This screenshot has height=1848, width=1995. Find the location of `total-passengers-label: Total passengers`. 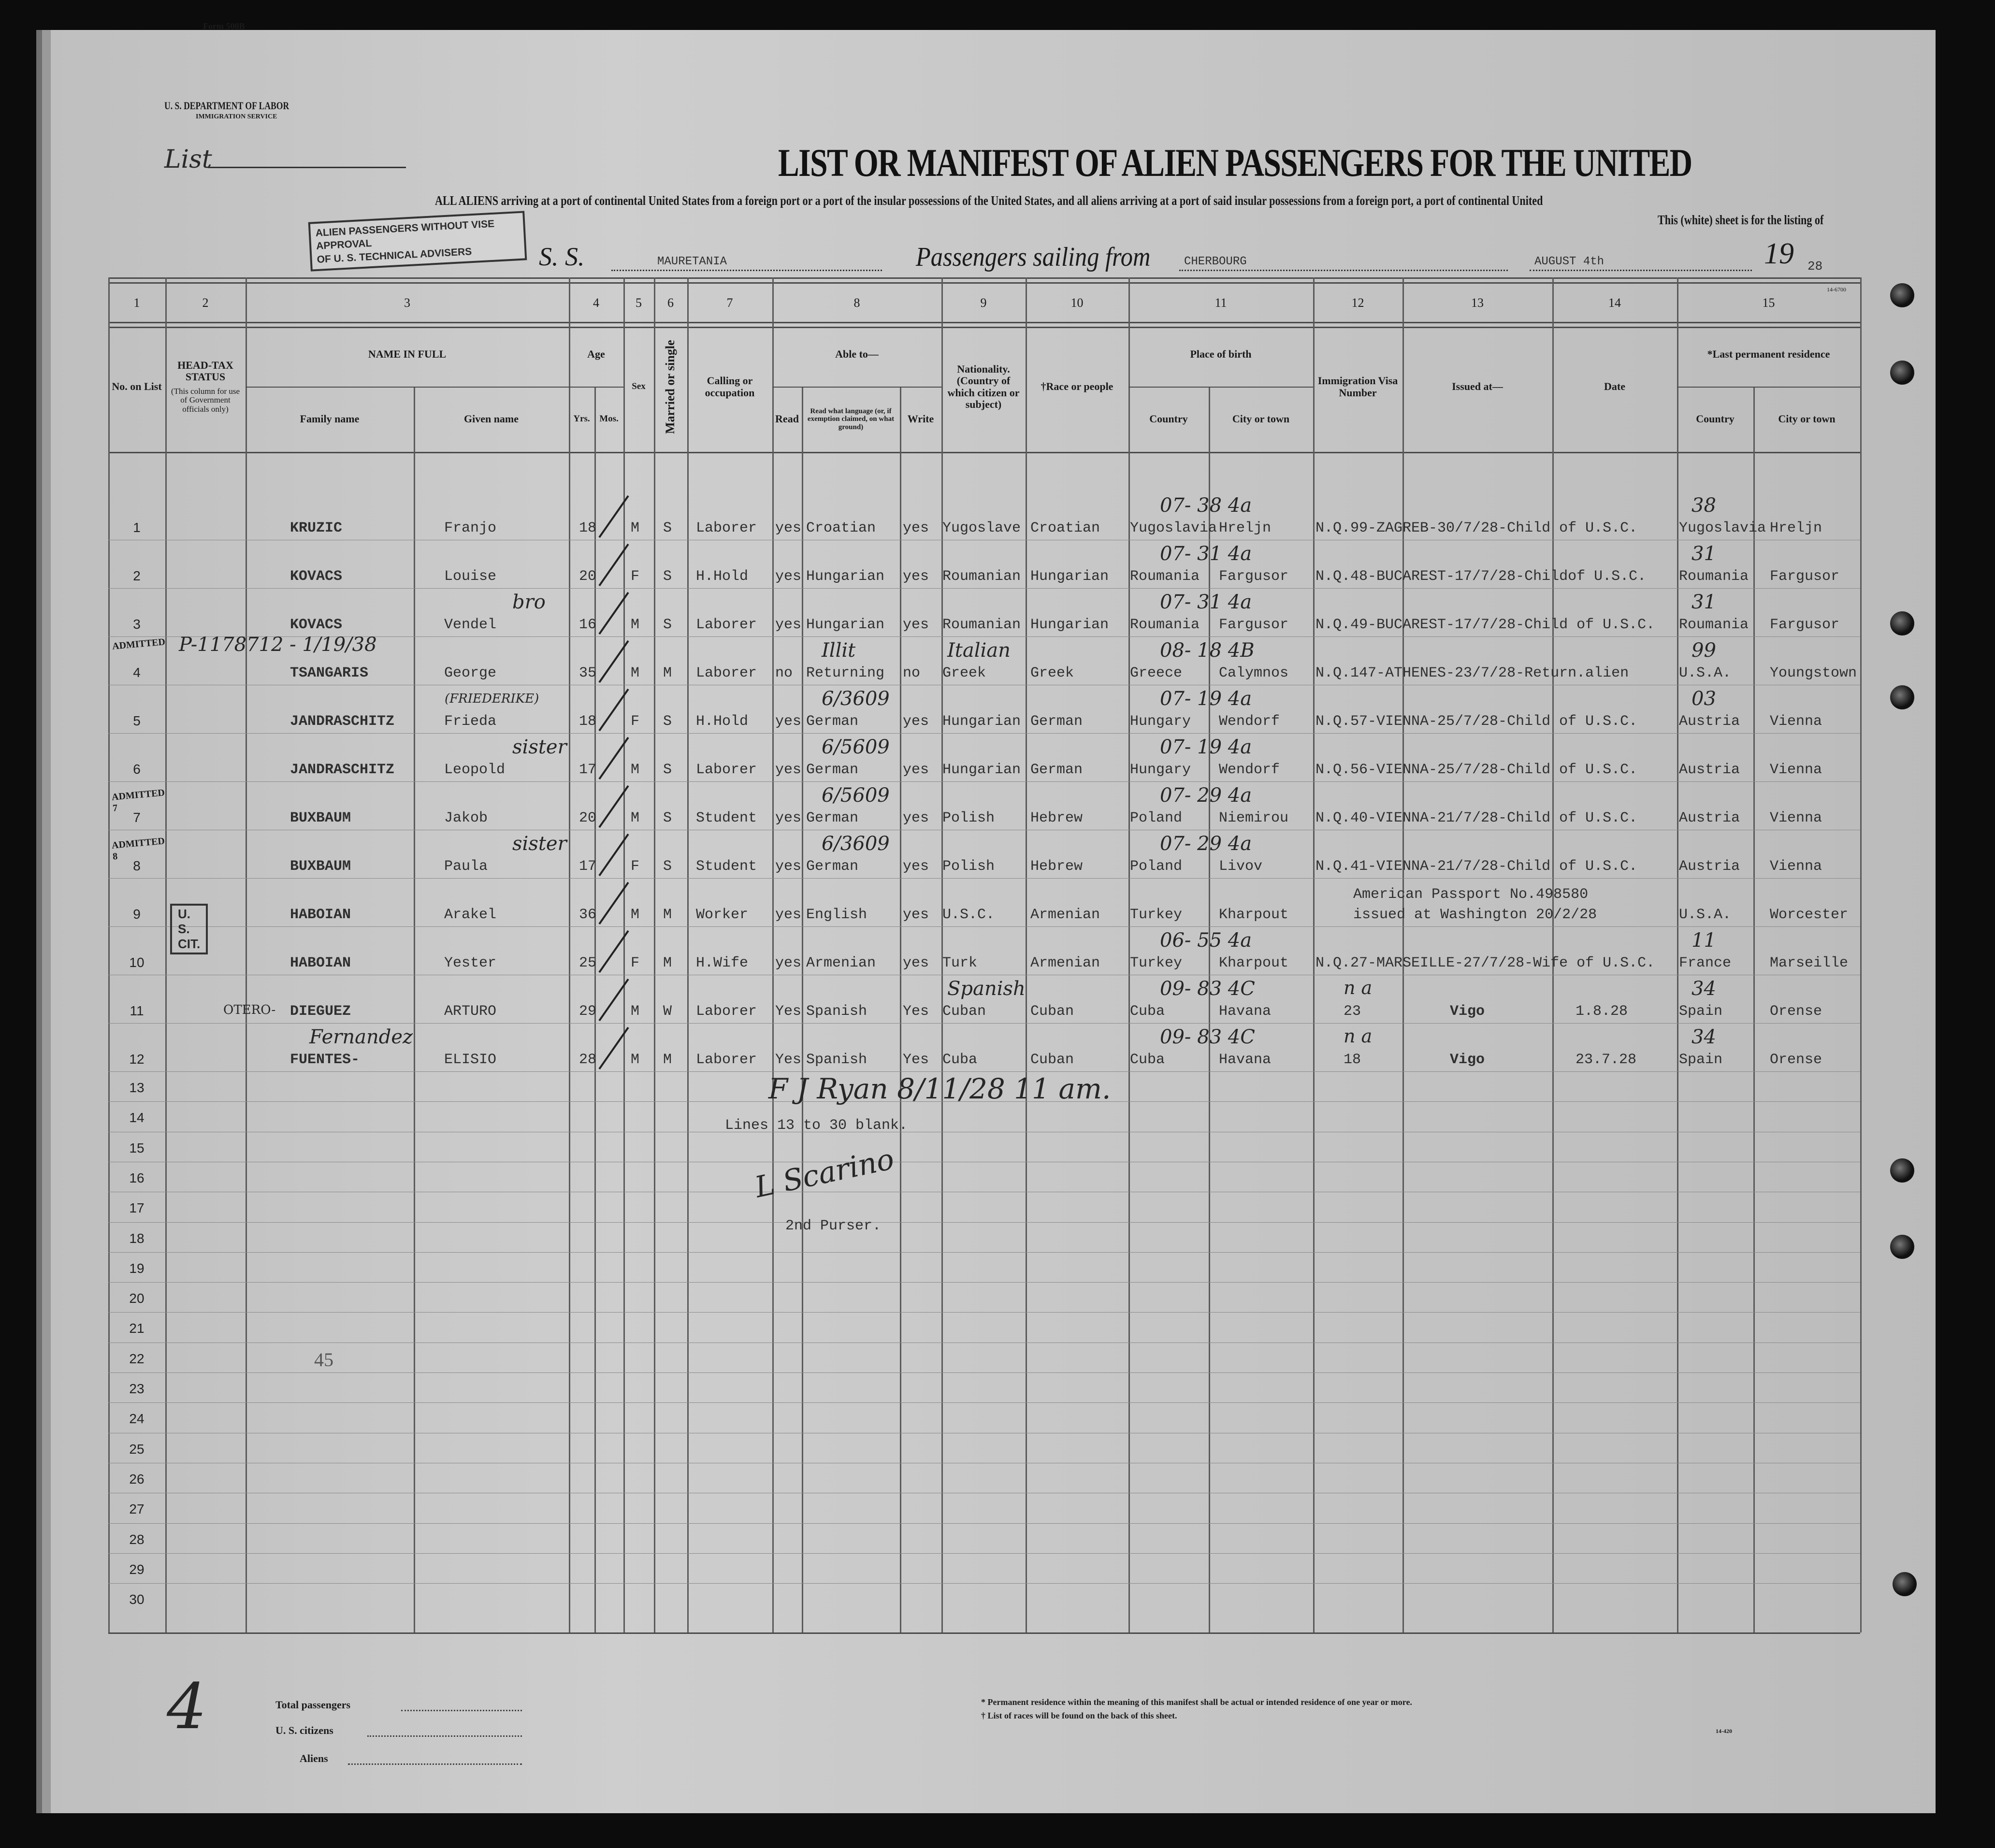

total-passengers-label: Total passengers is located at coordinates (313, 1705).